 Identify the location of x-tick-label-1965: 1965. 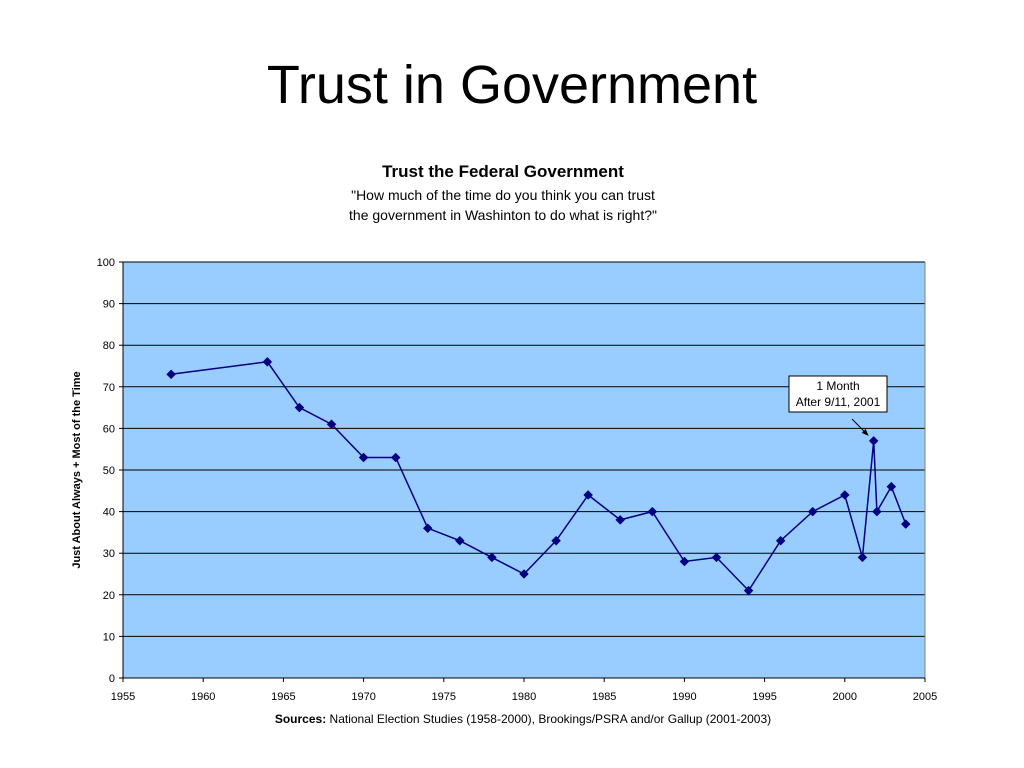
(283, 697).